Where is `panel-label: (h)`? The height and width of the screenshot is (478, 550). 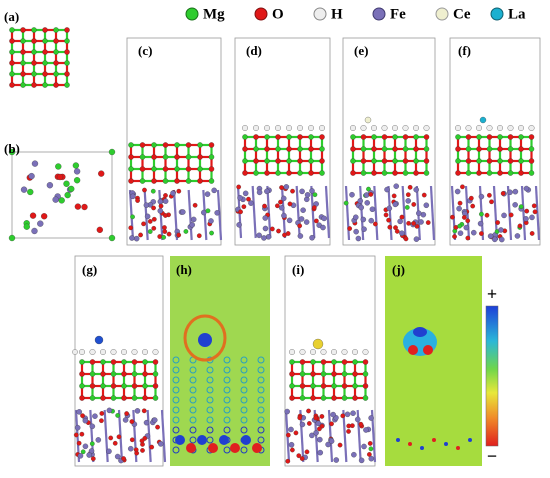
panel-label: (h) is located at coordinates (184, 269).